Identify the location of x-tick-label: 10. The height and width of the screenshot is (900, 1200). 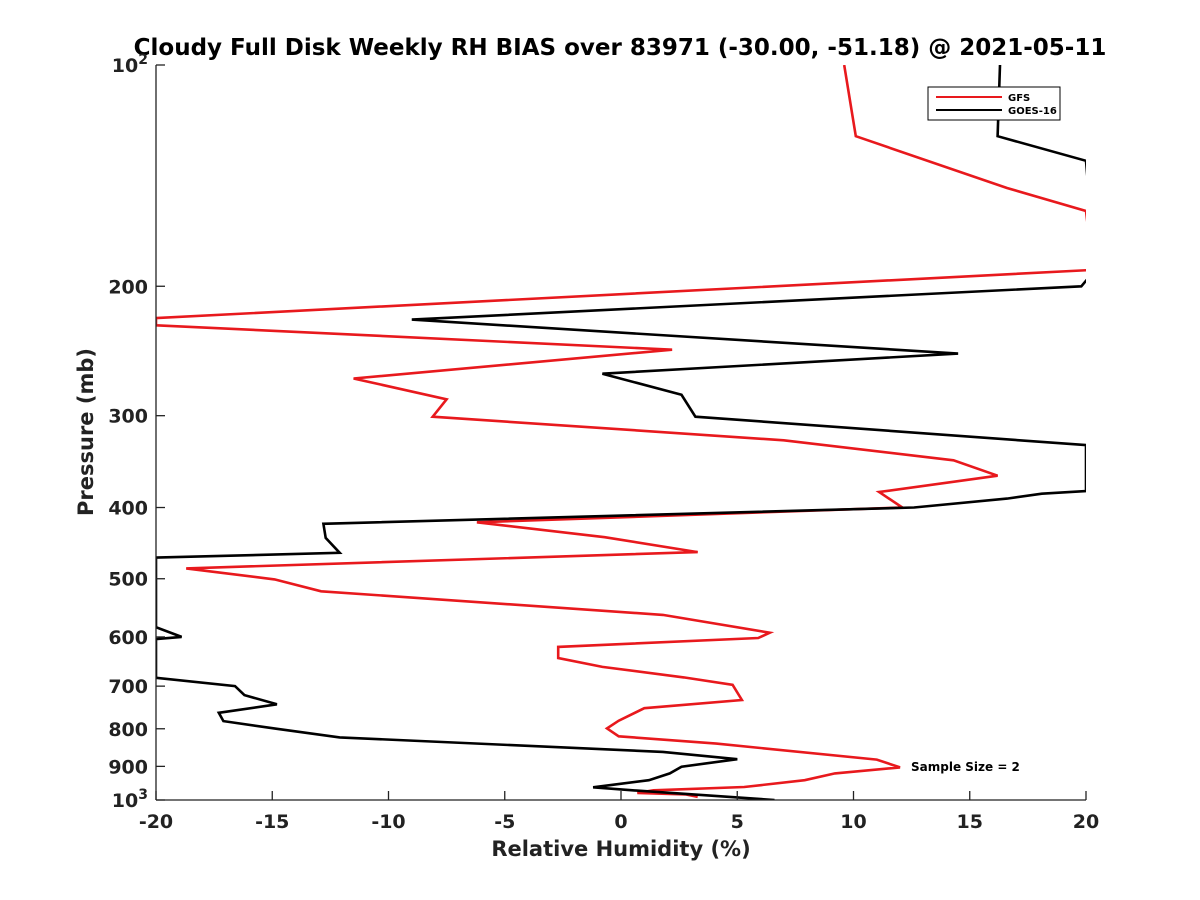
(853, 822).